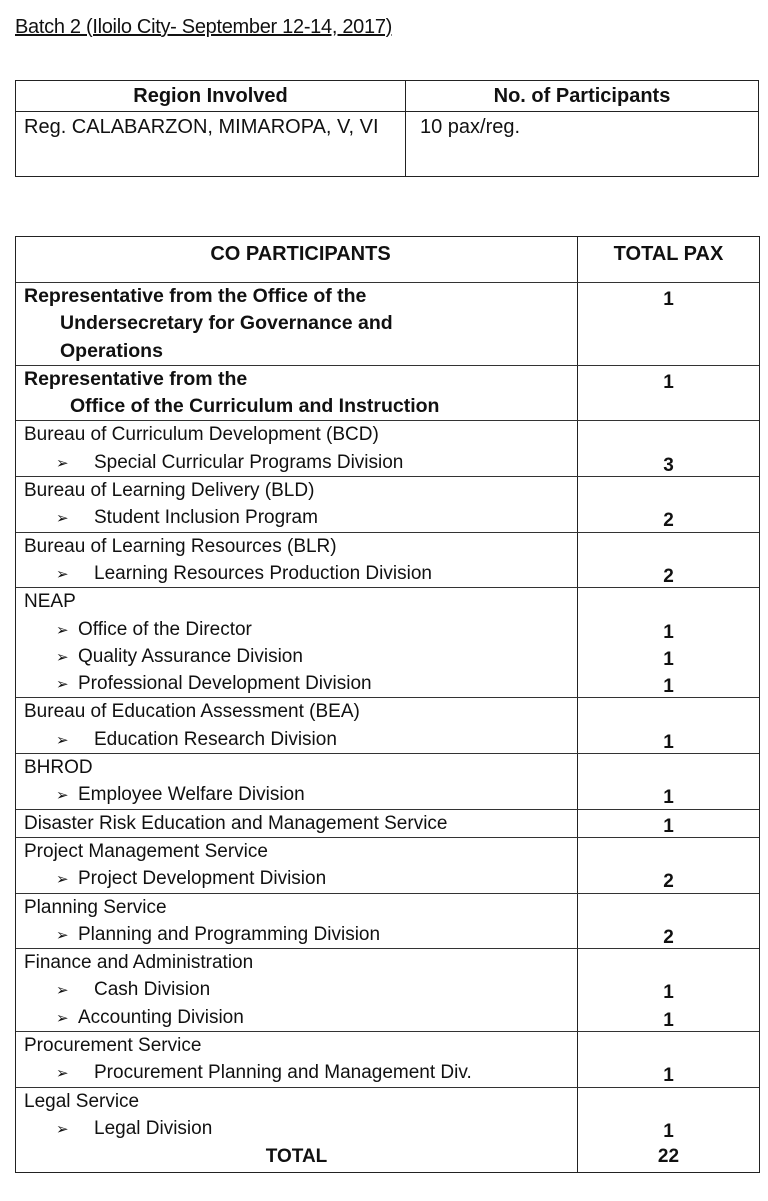 The width and height of the screenshot is (768, 1201). Describe the element at coordinates (255, 406) in the screenshot. I see `line-text: Office of the Curriculum and Instruction` at that location.